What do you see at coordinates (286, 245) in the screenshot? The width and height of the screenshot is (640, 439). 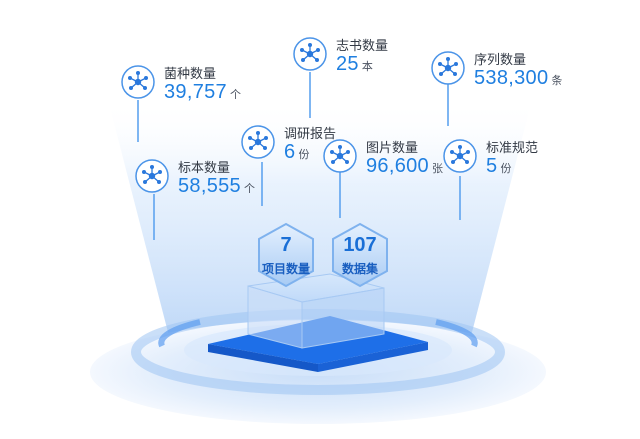 I see `hex-value: 7` at bounding box center [286, 245].